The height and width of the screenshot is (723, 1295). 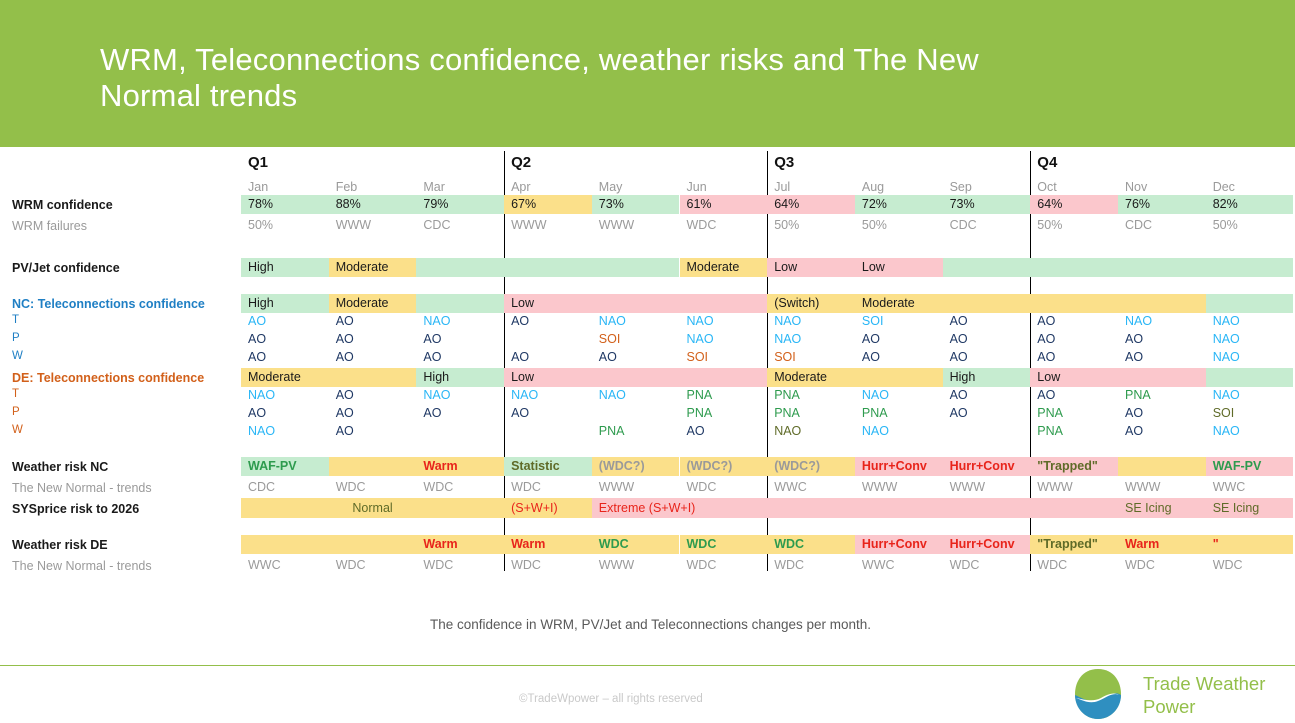 I want to click on pv-jet-cell: High, so click(x=261, y=267).